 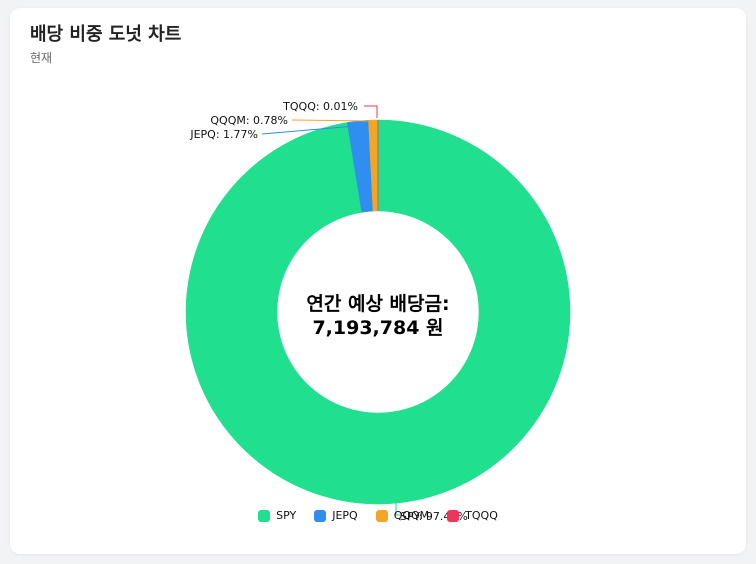 I want to click on legend-label: QQQM, so click(x=411, y=515).